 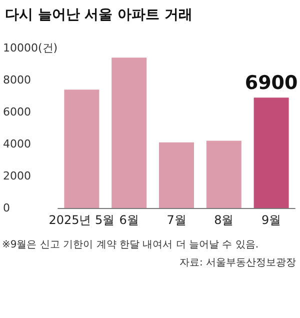 What do you see at coordinates (98, 15) in the screenshot?
I see `chart-title: 다시 늘어난 서울 아파트 거래` at bounding box center [98, 15].